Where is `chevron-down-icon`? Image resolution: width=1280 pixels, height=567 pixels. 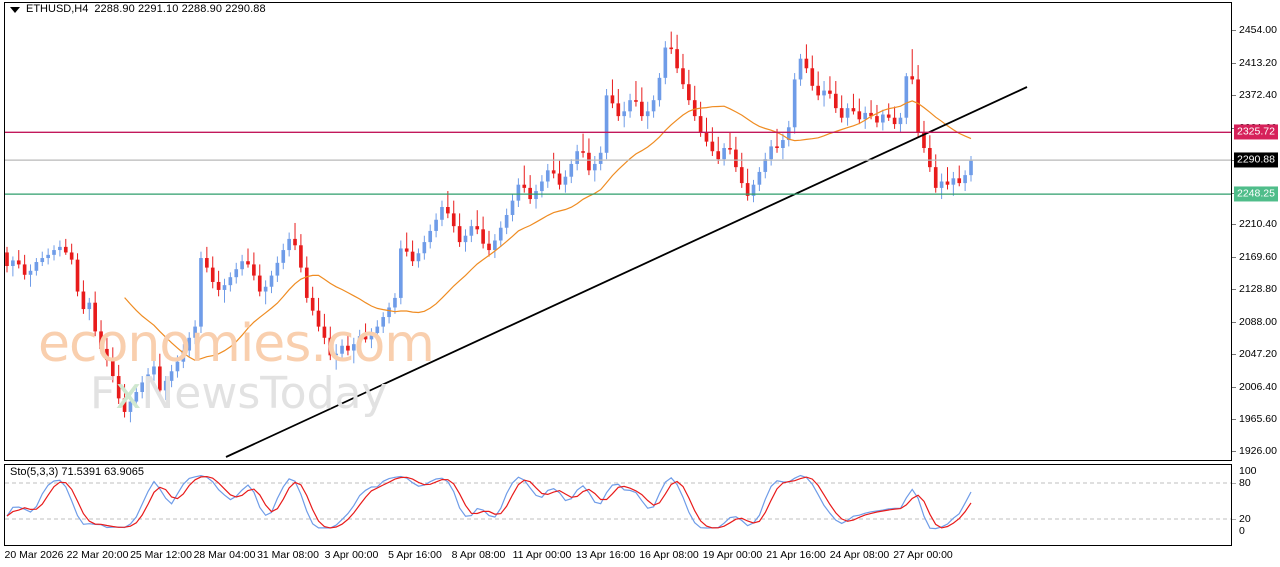
chevron-down-icon is located at coordinates (15, 9).